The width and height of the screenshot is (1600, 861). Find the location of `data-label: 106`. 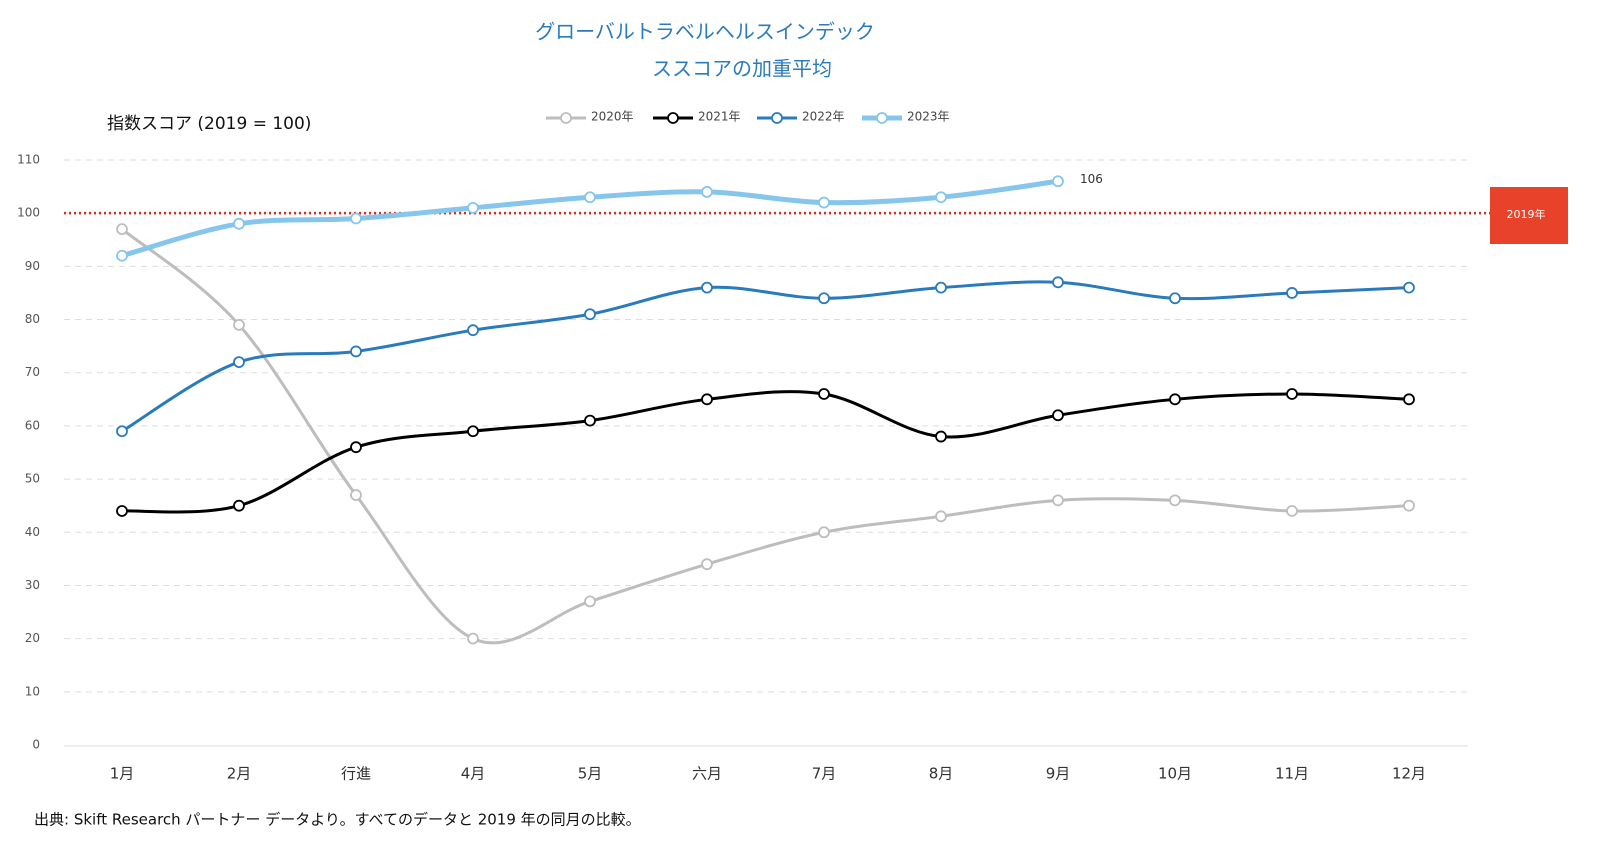

data-label: 106 is located at coordinates (1091, 179).